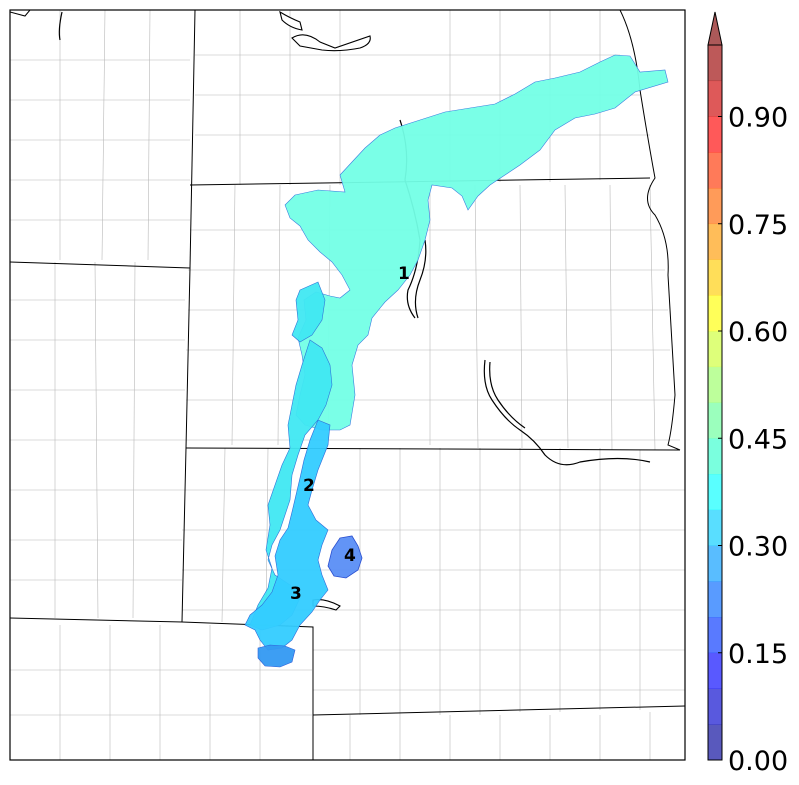  I want to click on region-label-4: 4, so click(350, 556).